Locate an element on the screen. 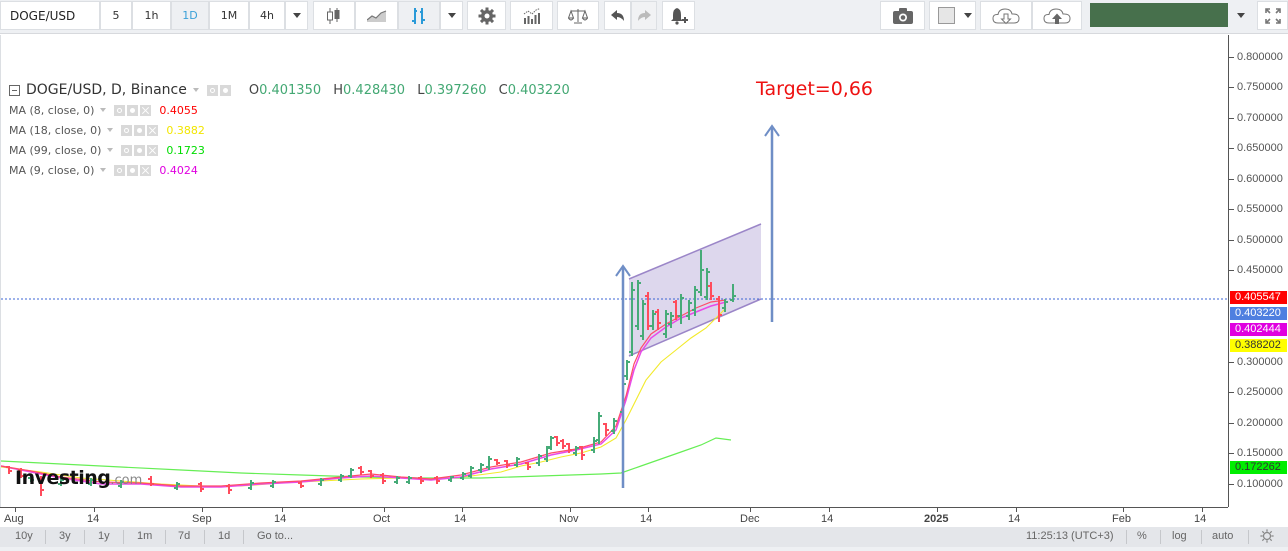  undo-button is located at coordinates (617, 15).